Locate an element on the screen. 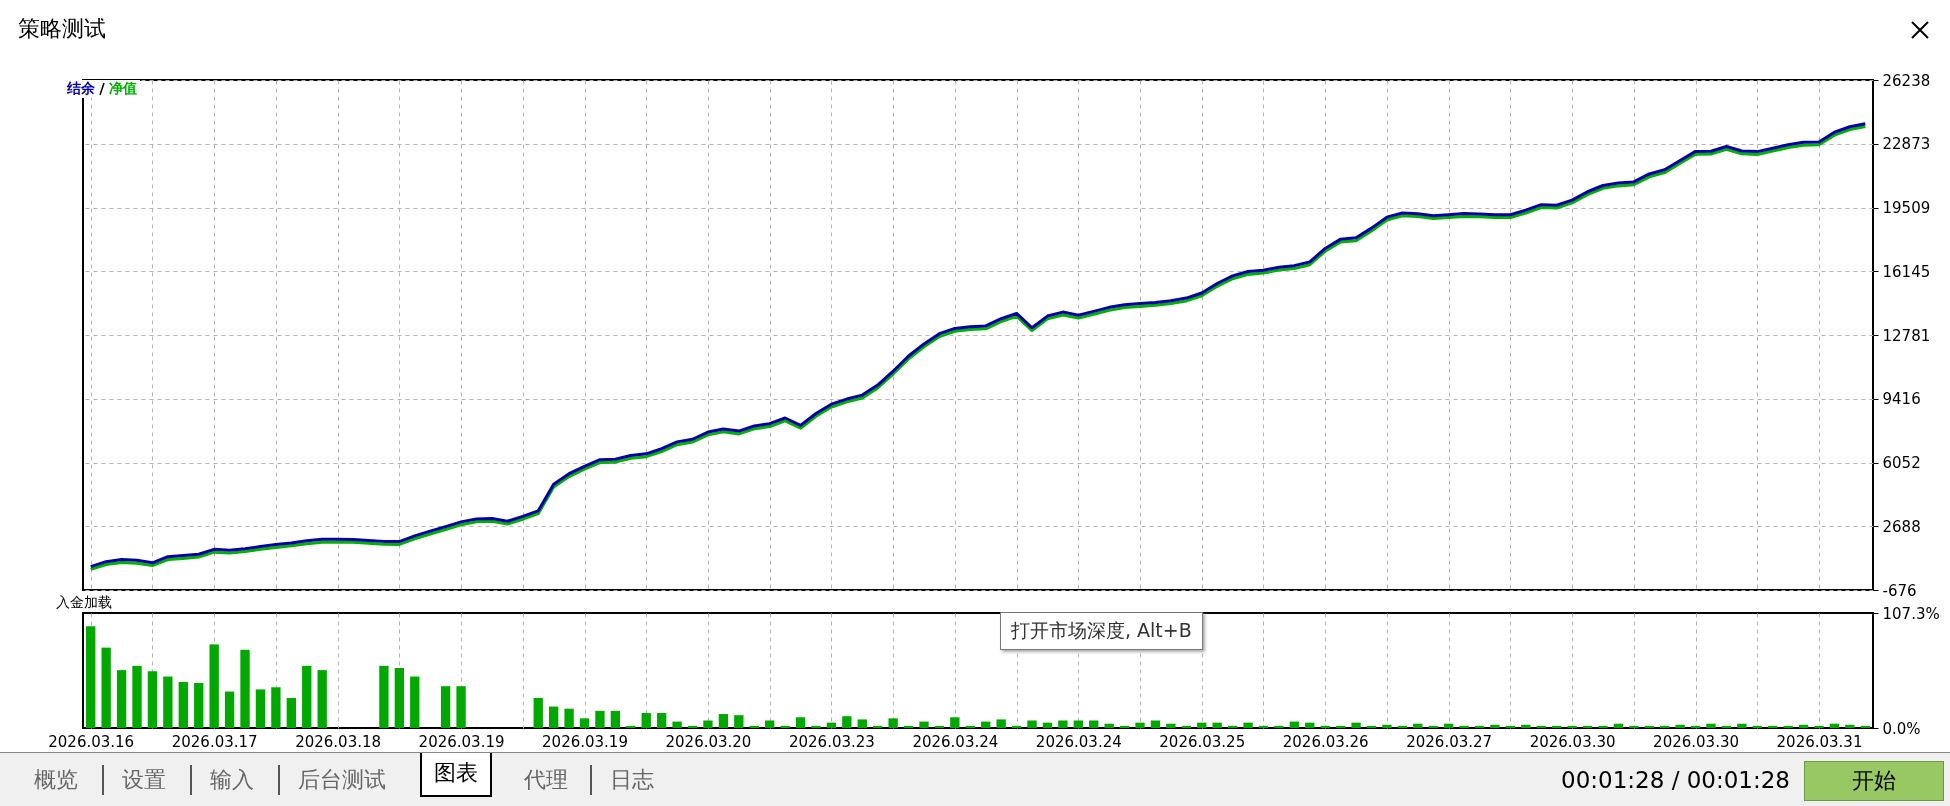 This screenshot has width=1950, height=806. text: 概览 is located at coordinates (56, 780).